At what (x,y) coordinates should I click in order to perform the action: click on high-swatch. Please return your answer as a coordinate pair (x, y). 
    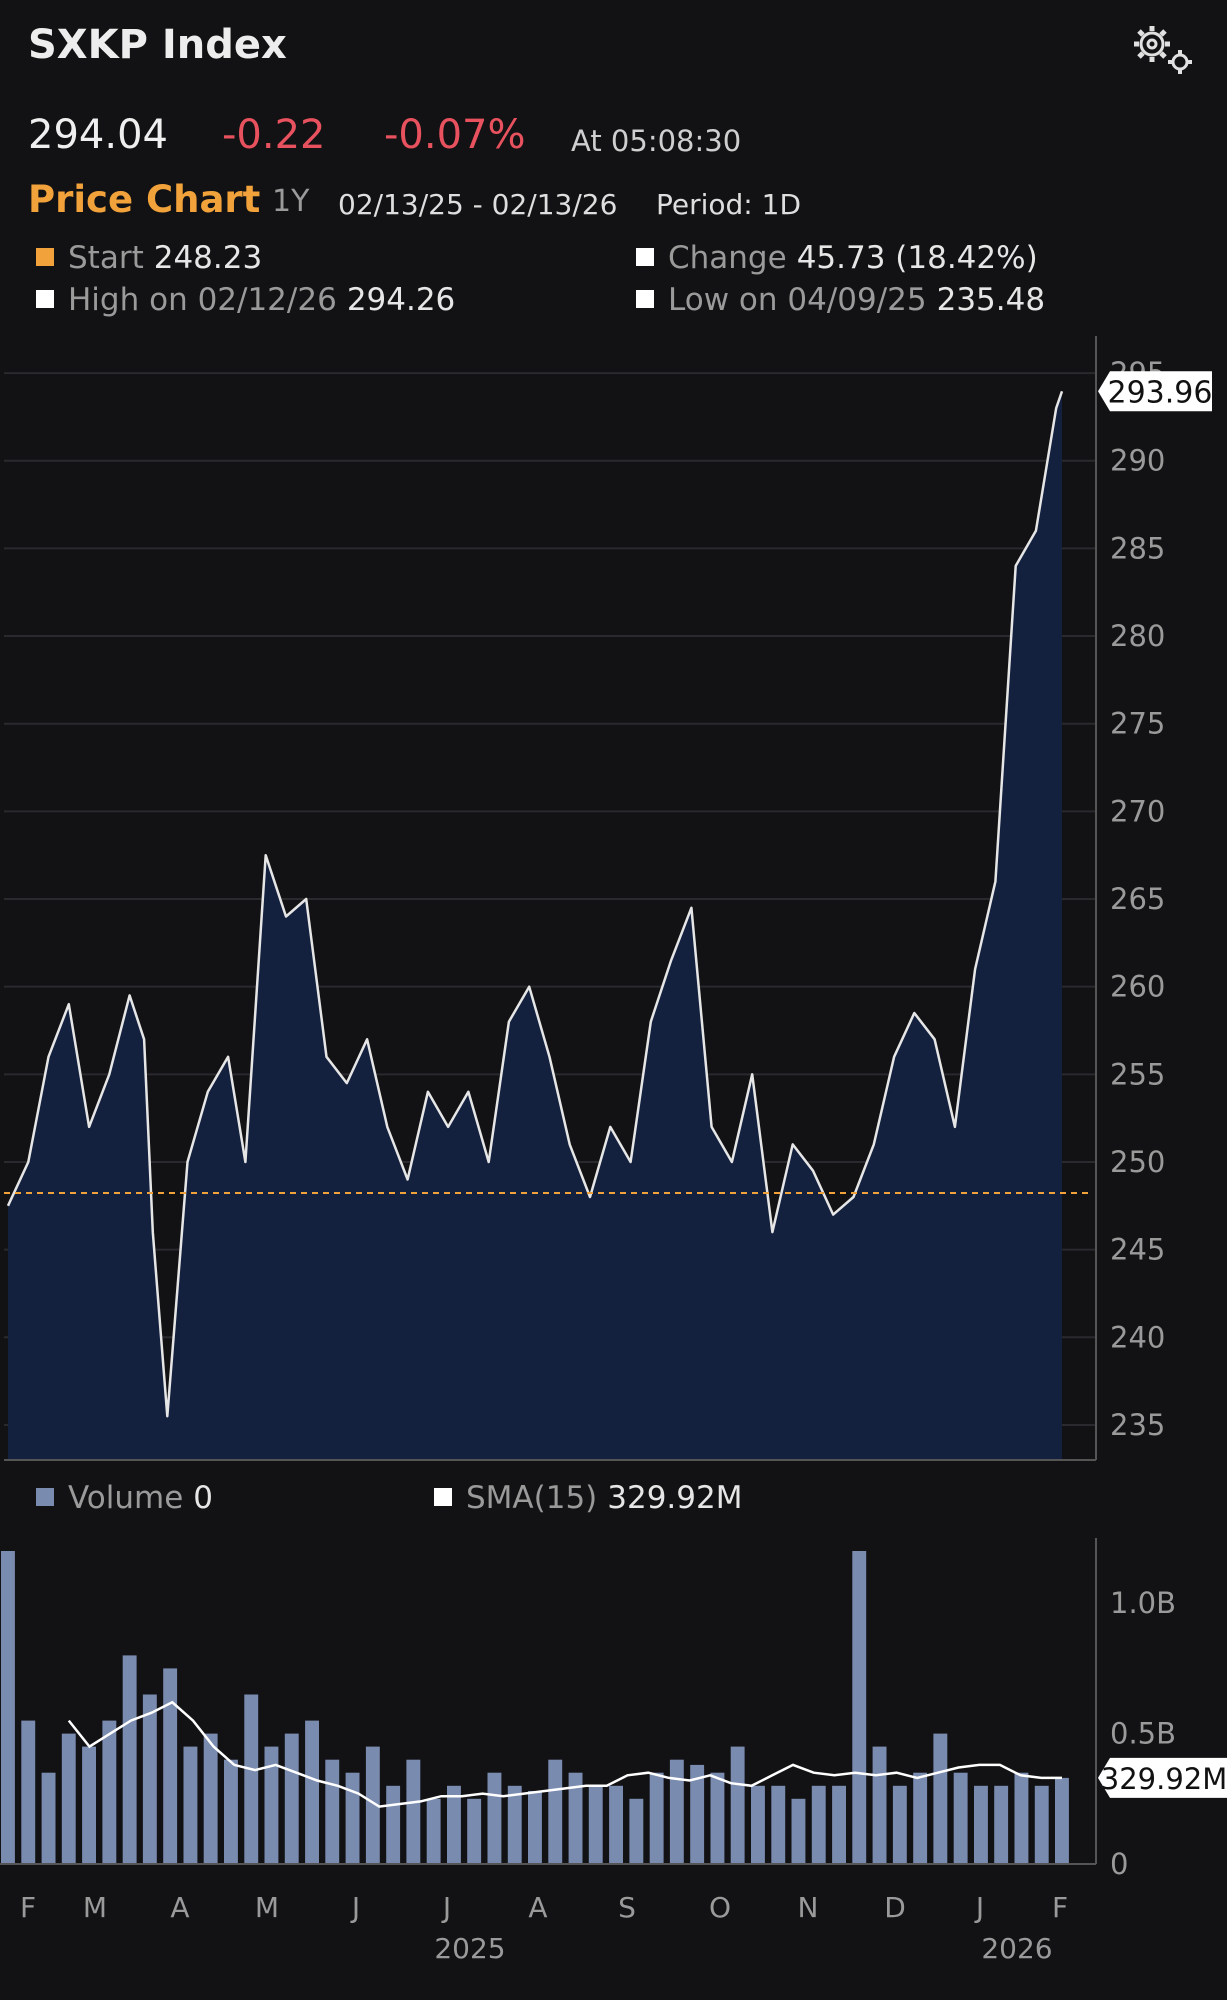
    Looking at the image, I should click on (45, 299).